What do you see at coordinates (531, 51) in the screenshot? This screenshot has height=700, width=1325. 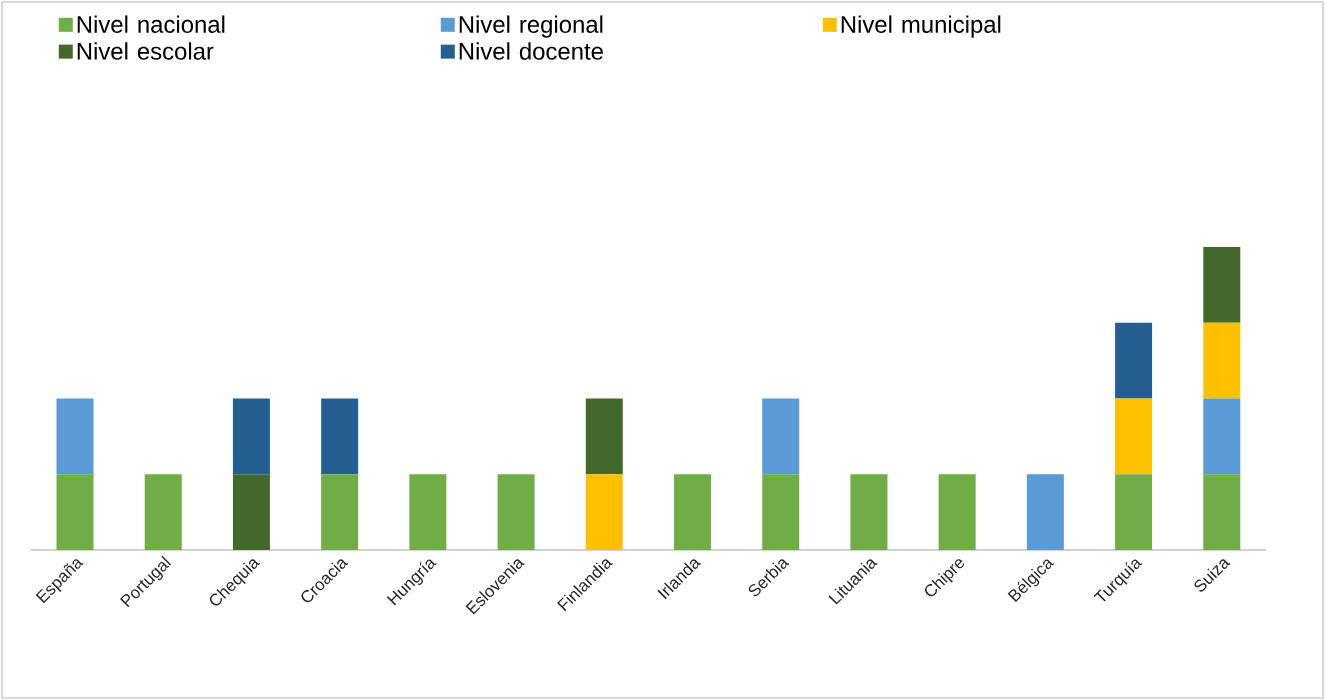 I see `legend-label: Nivel docente` at bounding box center [531, 51].